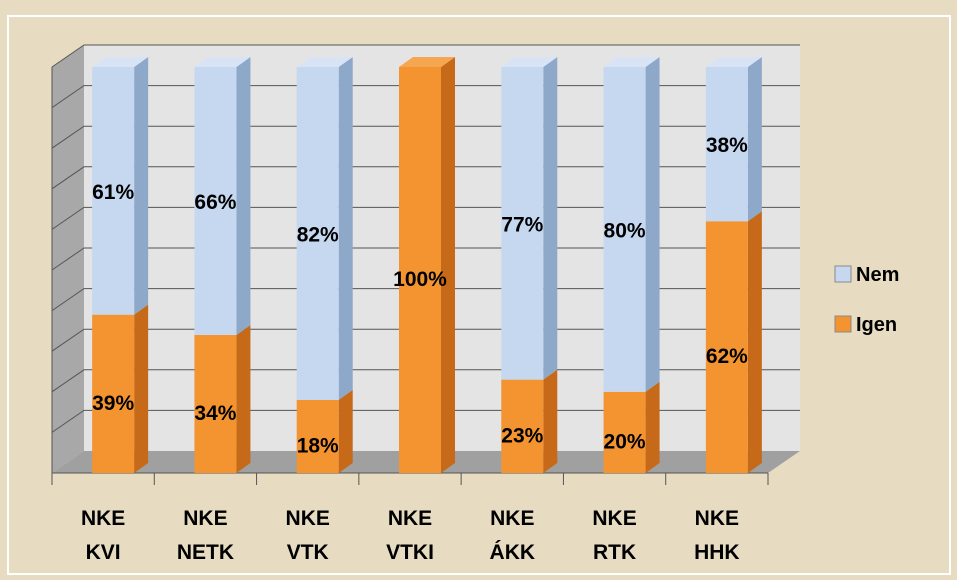  I want to click on data-label-igen: 39%, so click(113, 403).